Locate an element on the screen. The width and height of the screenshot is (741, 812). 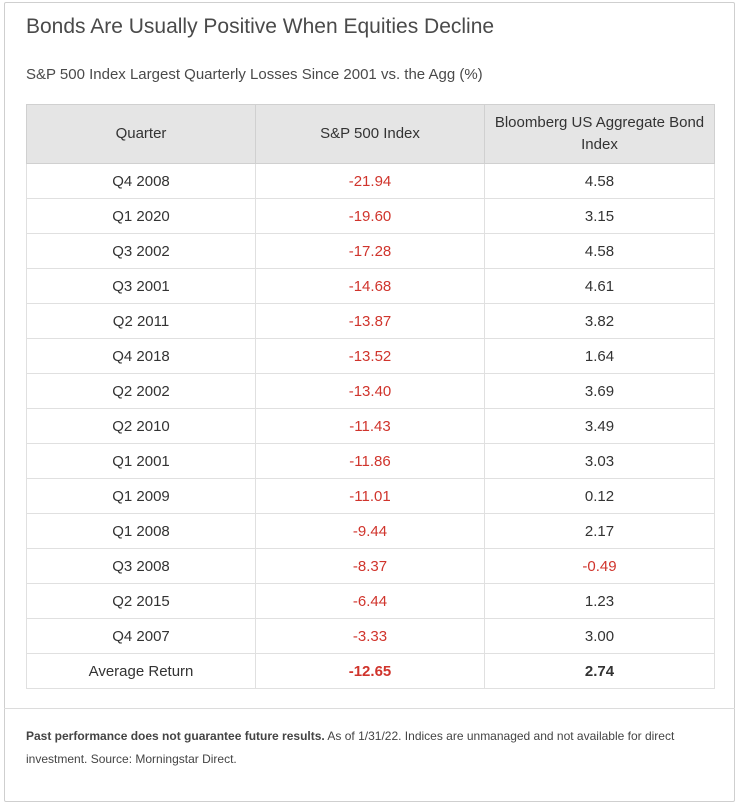
cell-sp500: -8.37 is located at coordinates (370, 566).